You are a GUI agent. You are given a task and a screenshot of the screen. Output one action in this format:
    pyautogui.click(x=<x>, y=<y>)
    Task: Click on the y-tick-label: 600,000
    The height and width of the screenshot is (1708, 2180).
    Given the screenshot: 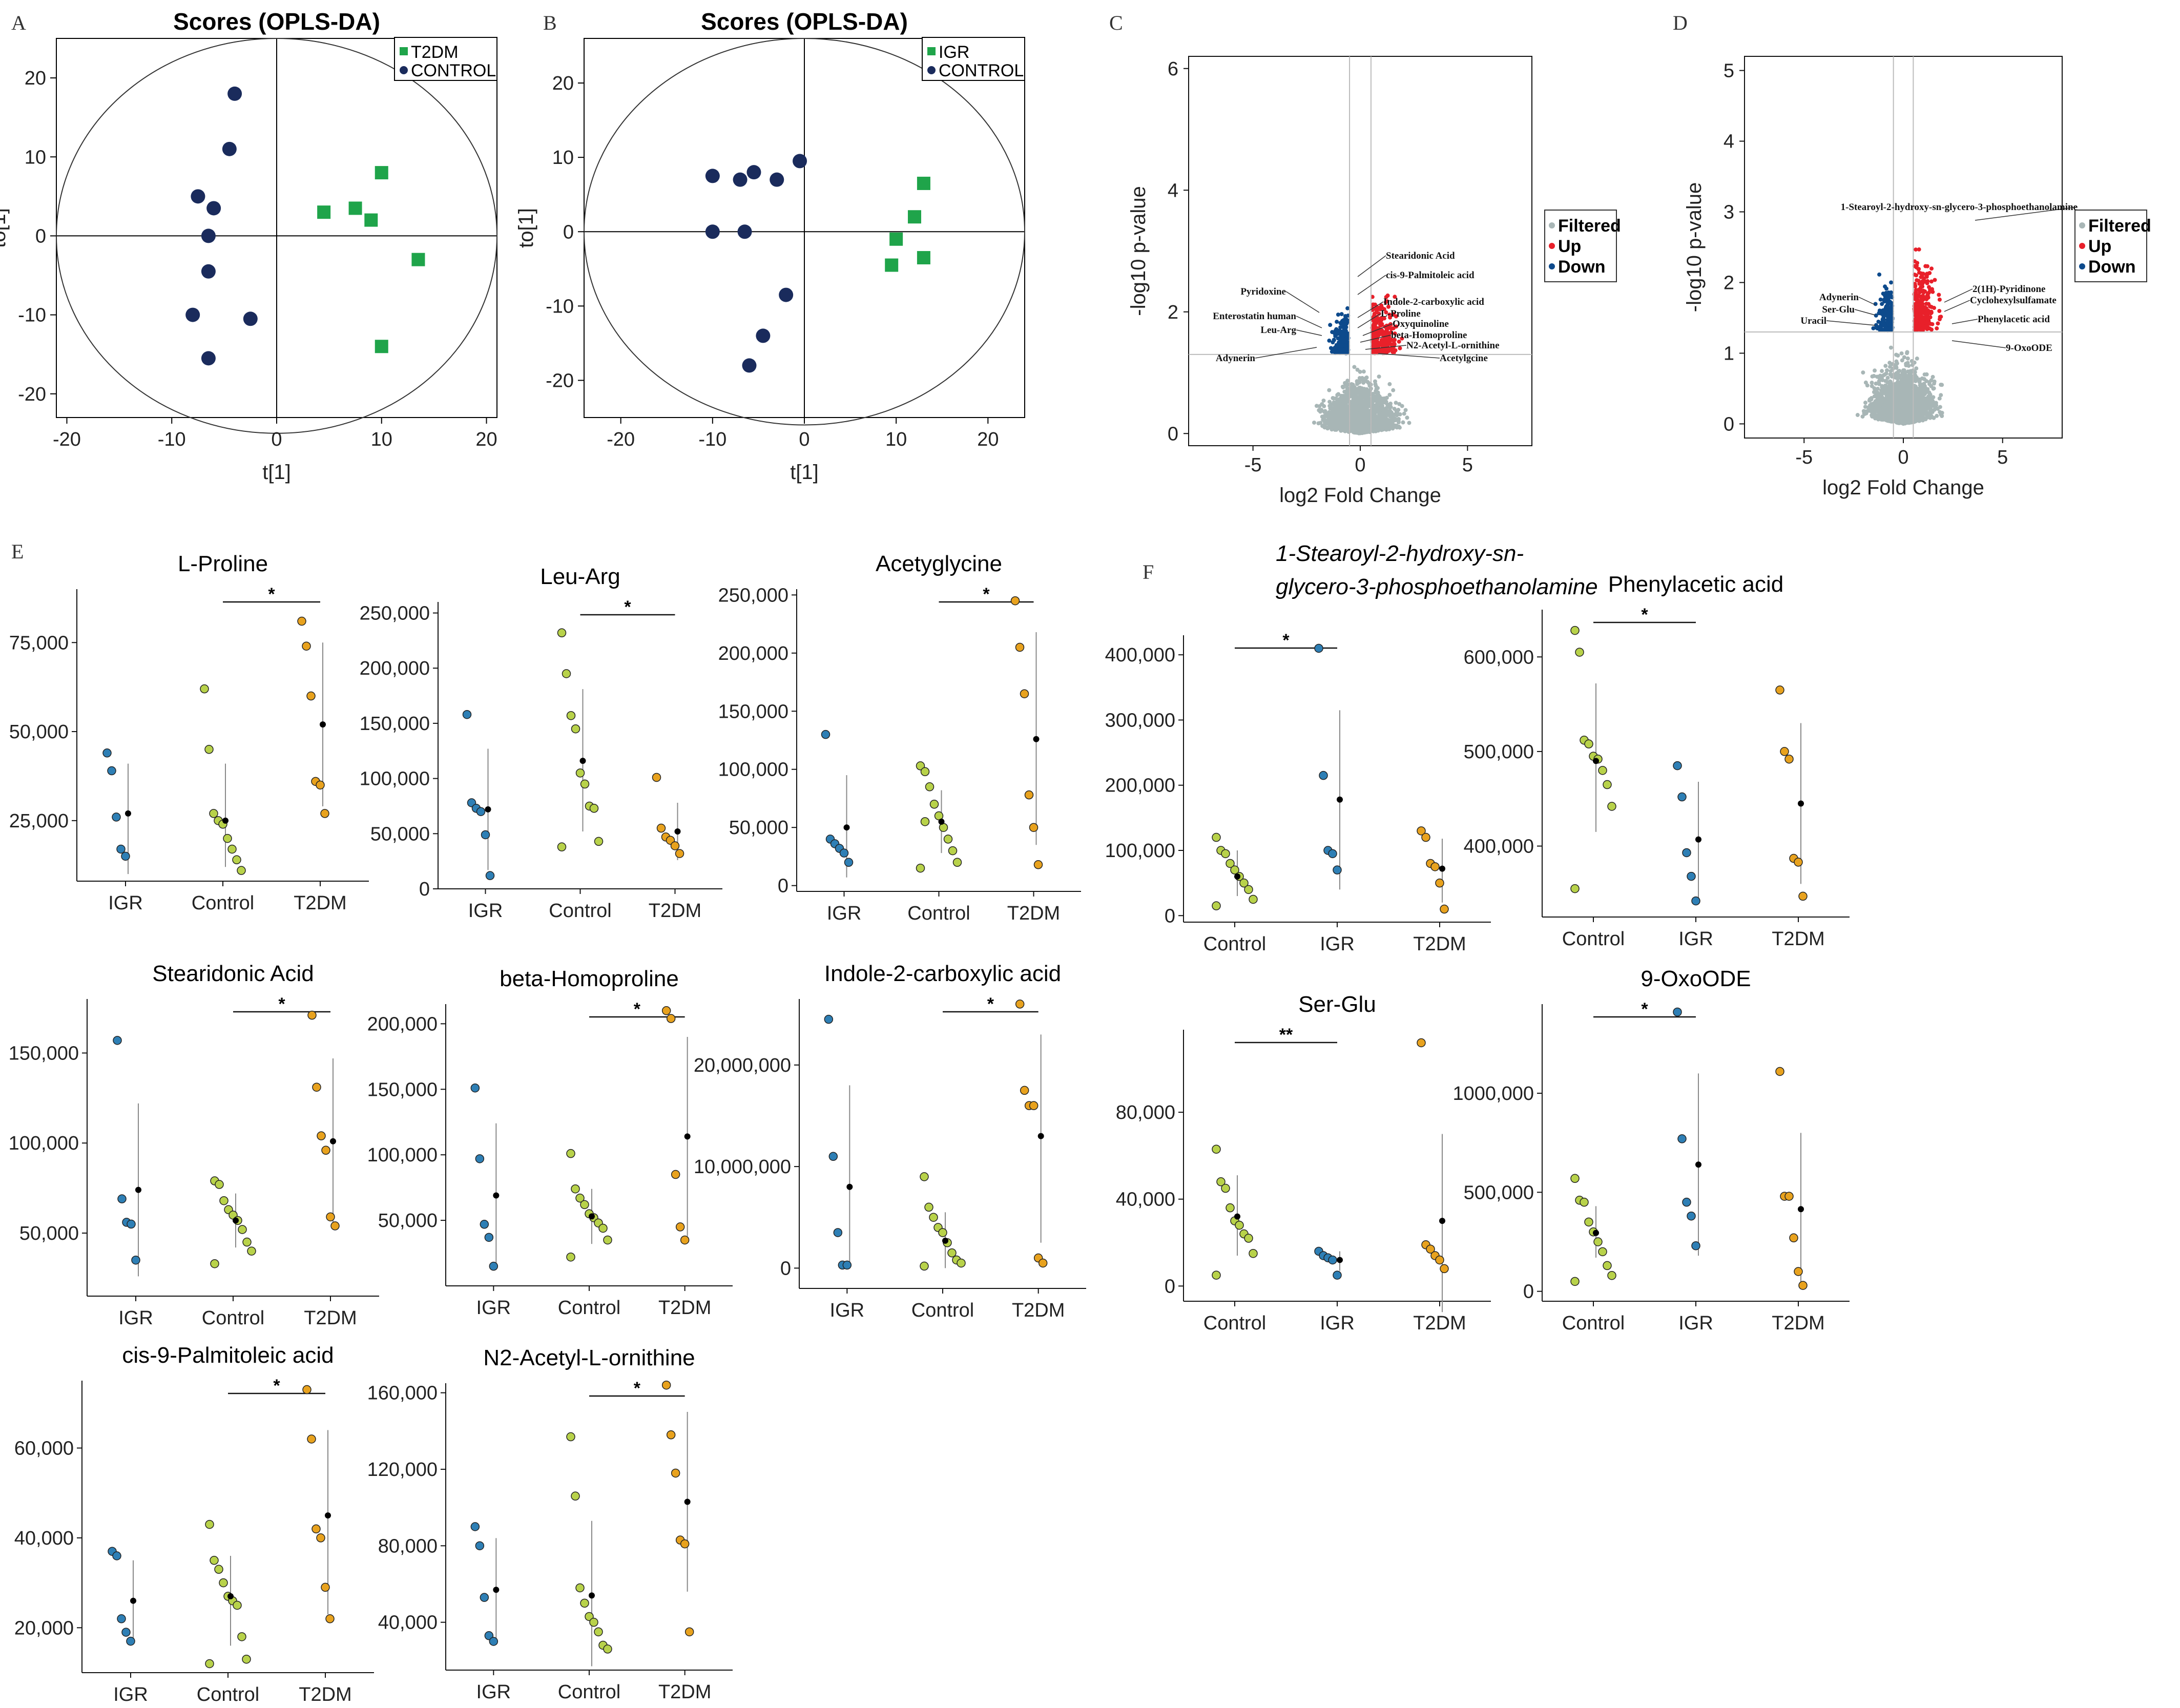 What is the action you would take?
    pyautogui.click(x=1499, y=657)
    